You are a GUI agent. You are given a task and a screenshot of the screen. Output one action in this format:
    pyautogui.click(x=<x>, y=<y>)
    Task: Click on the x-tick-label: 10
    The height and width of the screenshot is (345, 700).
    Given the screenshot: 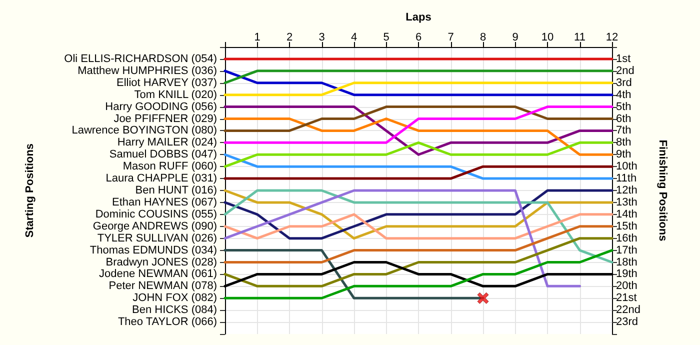 What is the action you would take?
    pyautogui.click(x=547, y=38)
    